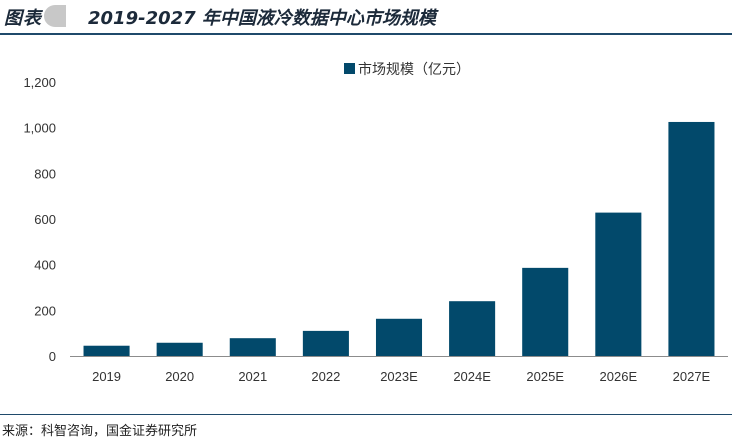  Describe the element at coordinates (325, 376) in the screenshot. I see `x-tick-label: 2022` at that location.